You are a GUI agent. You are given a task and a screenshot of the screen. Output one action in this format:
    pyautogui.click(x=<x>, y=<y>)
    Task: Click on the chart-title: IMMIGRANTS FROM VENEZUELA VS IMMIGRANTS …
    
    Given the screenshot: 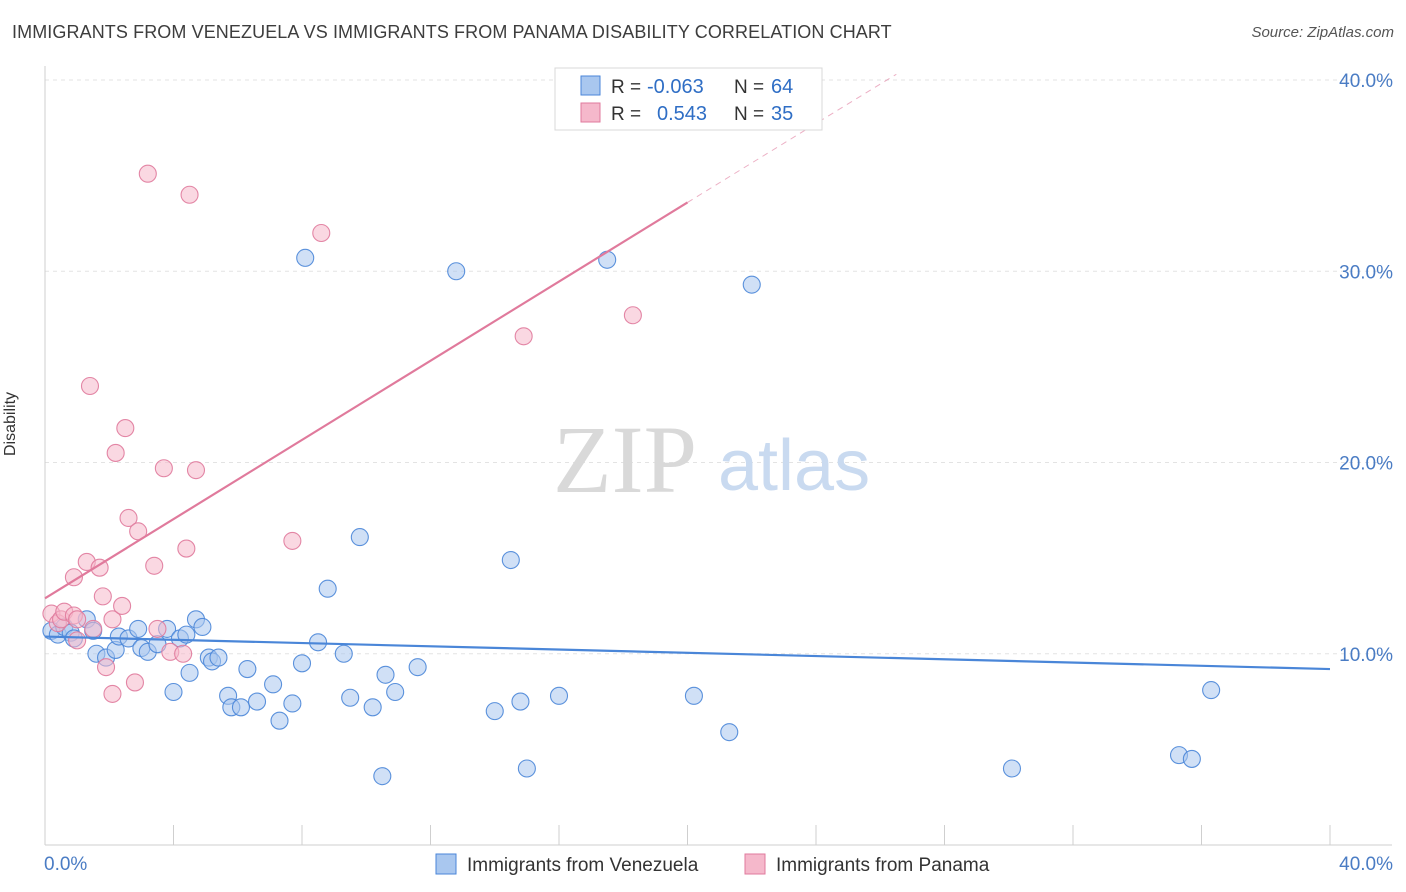 What is the action you would take?
    pyautogui.click(x=452, y=32)
    